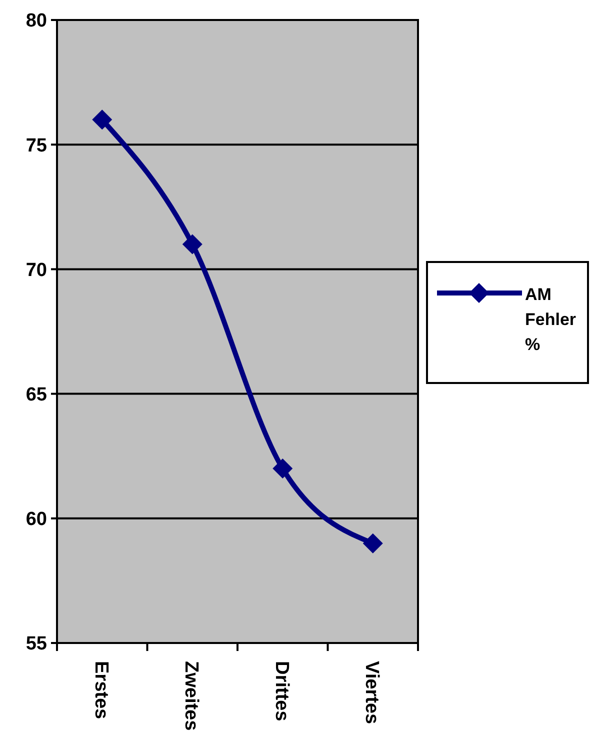 This screenshot has height=749, width=590. I want to click on y-tick-label: 75, so click(37, 145).